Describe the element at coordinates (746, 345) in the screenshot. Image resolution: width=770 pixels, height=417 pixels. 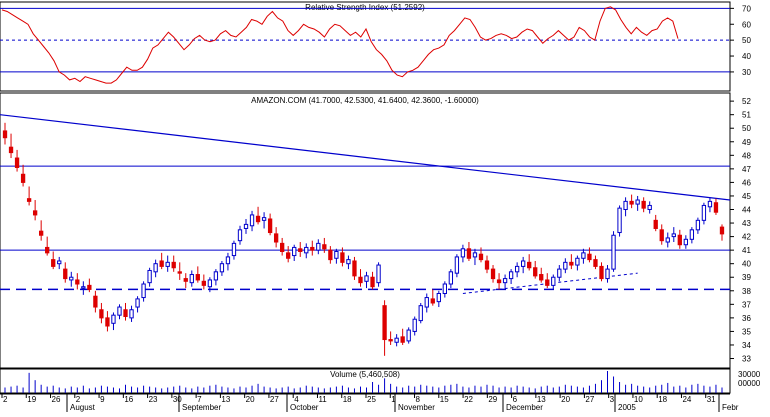
I see `price-y-tick-label: 34` at that location.